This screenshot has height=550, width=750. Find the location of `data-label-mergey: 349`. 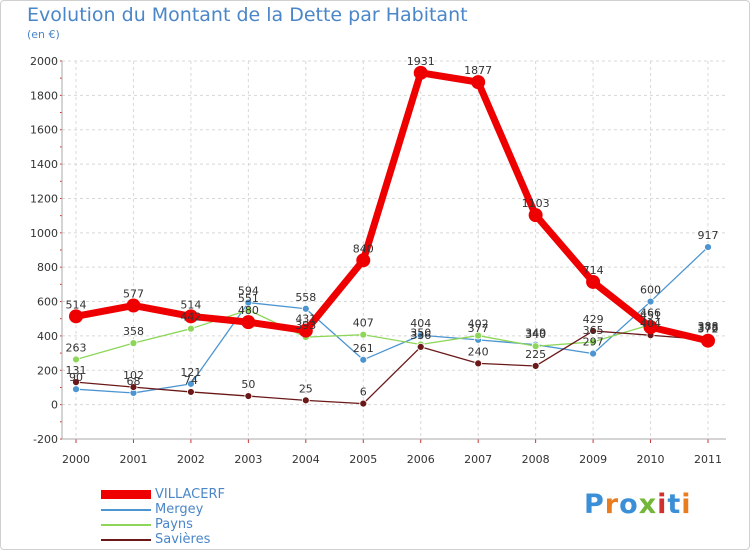

data-label-mergey: 349 is located at coordinates (535, 333).